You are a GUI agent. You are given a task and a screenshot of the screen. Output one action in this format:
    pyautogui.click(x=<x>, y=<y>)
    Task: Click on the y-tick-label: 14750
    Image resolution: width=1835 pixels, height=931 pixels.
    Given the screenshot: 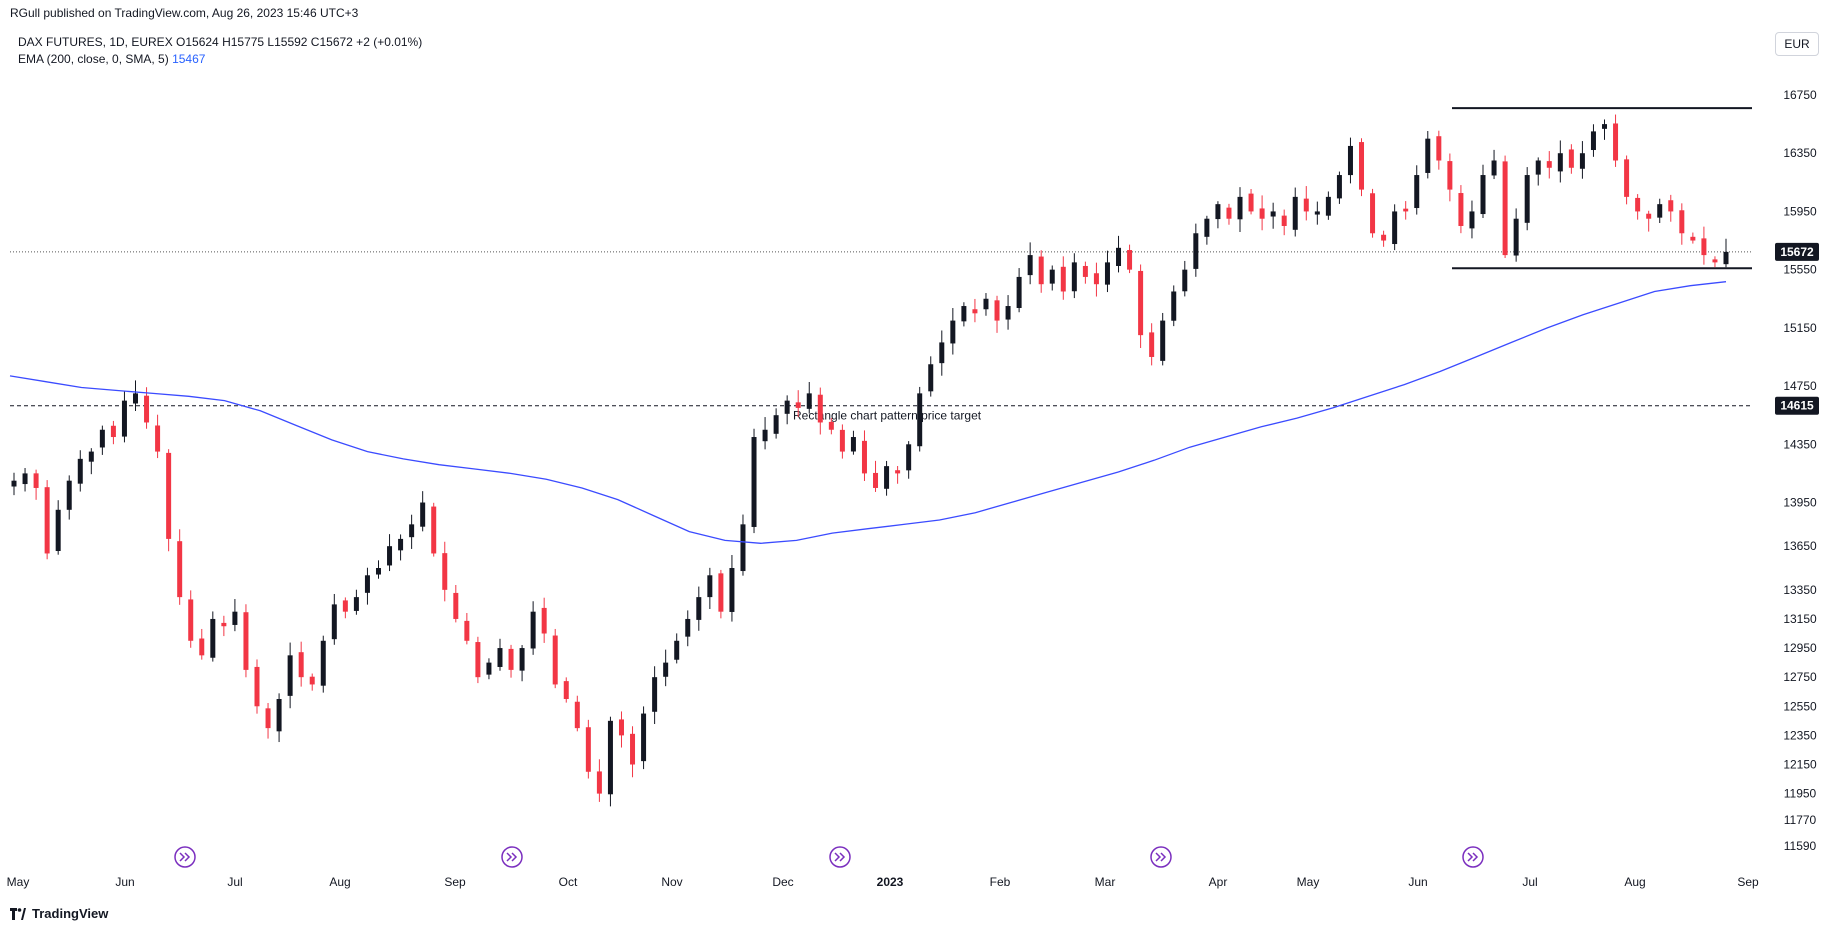 What is the action you would take?
    pyautogui.click(x=1800, y=386)
    